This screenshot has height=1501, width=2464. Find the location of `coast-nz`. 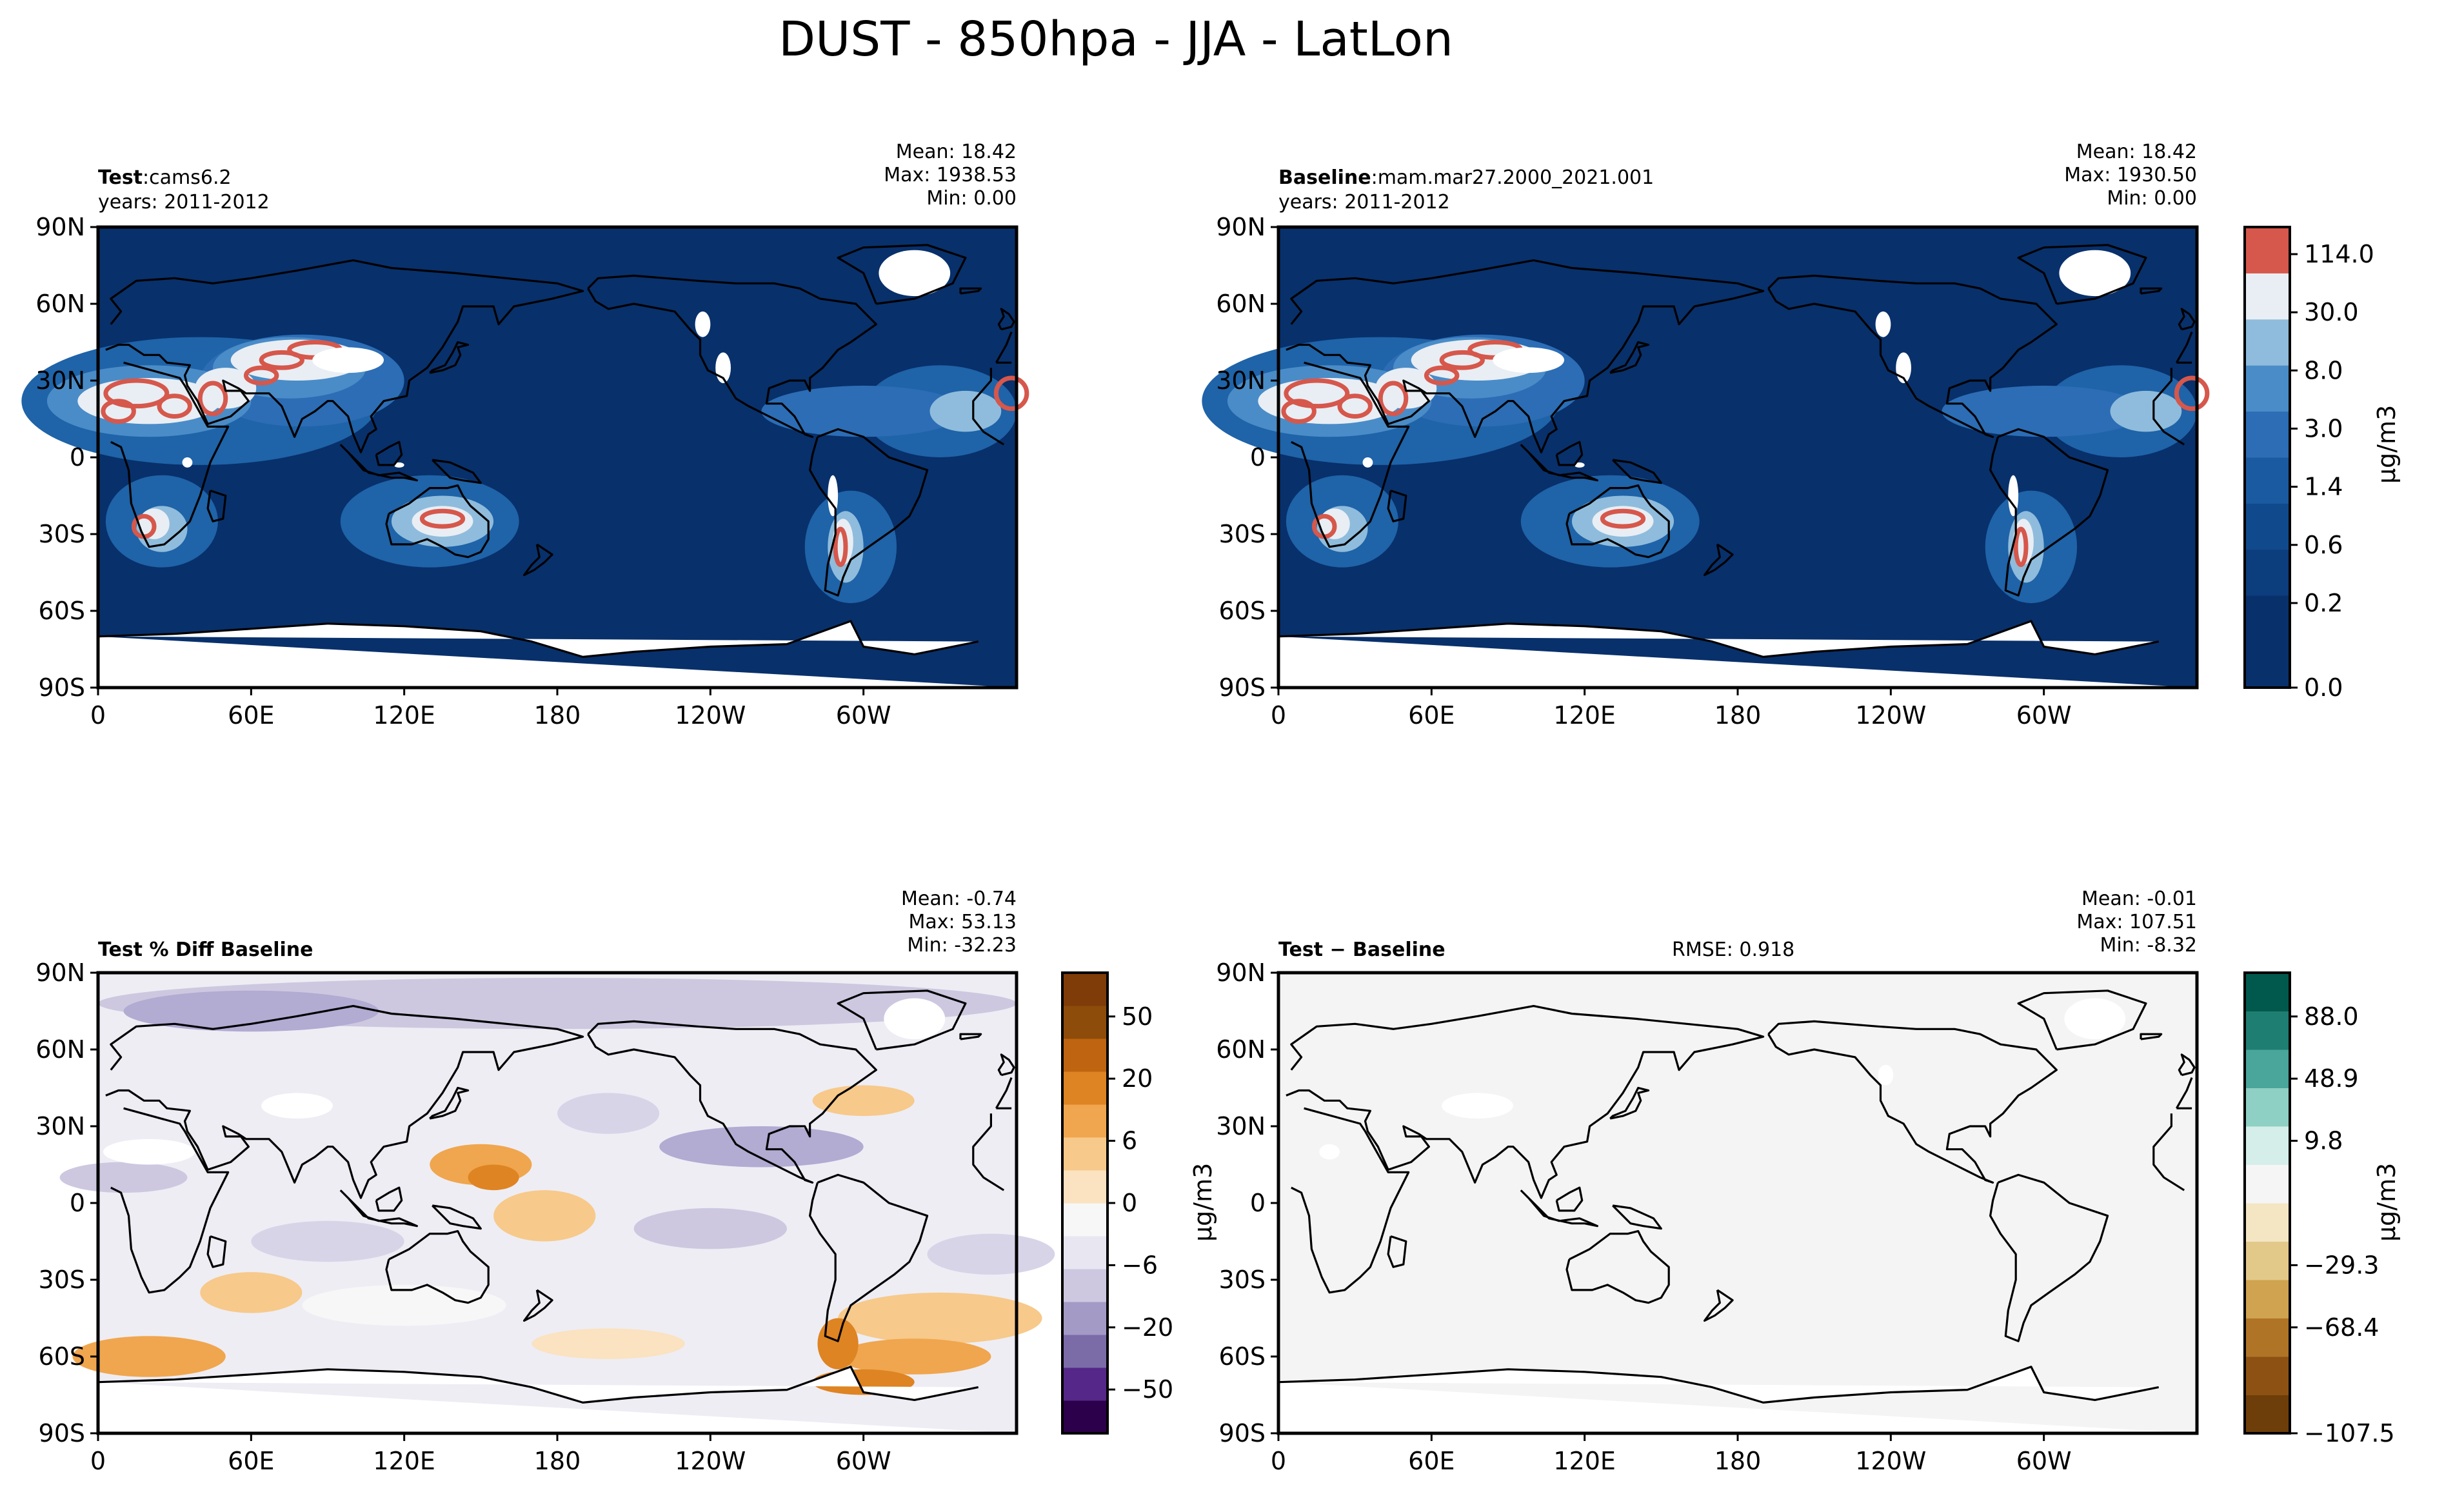

coast-nz is located at coordinates (538, 560).